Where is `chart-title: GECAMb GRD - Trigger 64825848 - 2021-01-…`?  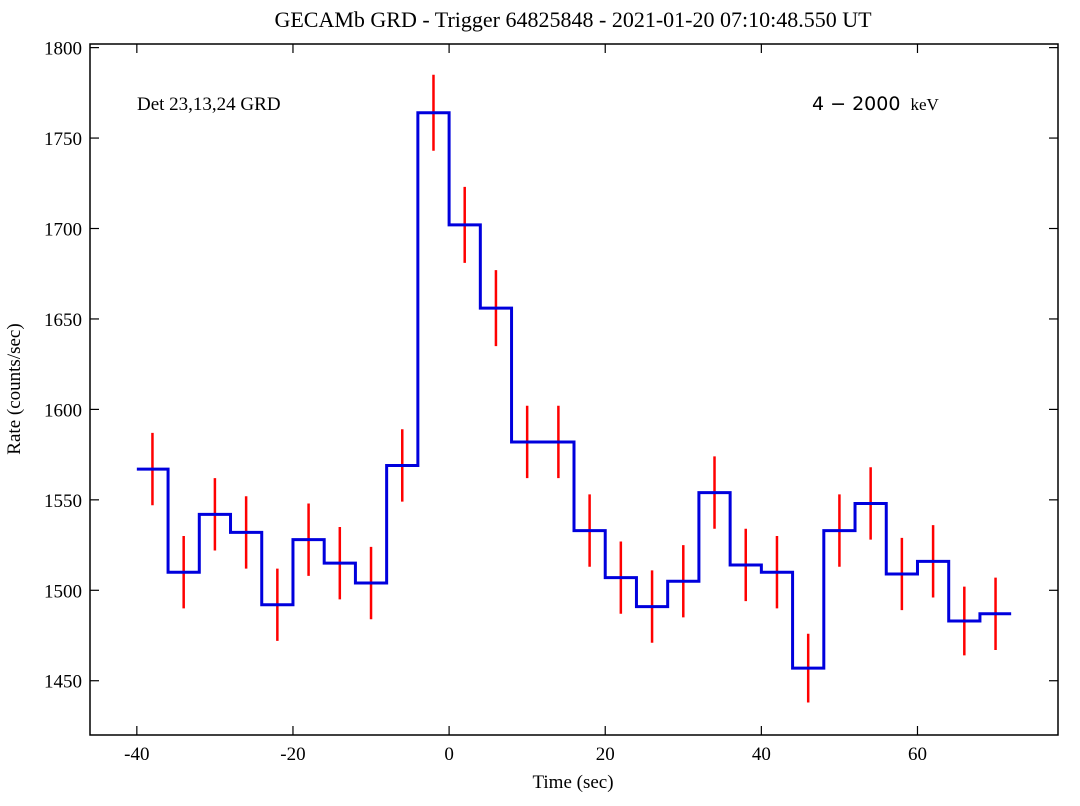 chart-title: GECAMb GRD - Trigger 64825848 - 2021-01-… is located at coordinates (573, 19).